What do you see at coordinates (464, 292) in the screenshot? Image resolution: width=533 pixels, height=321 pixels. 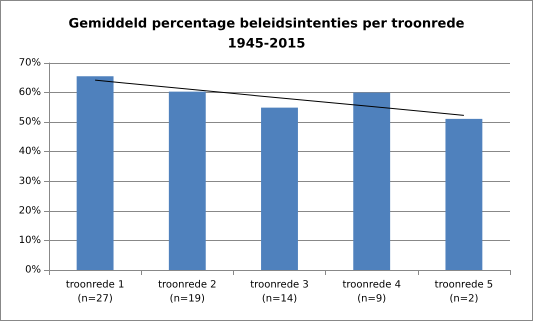 I see `x-tick-label: troonrede 5 (n=2)` at bounding box center [464, 292].